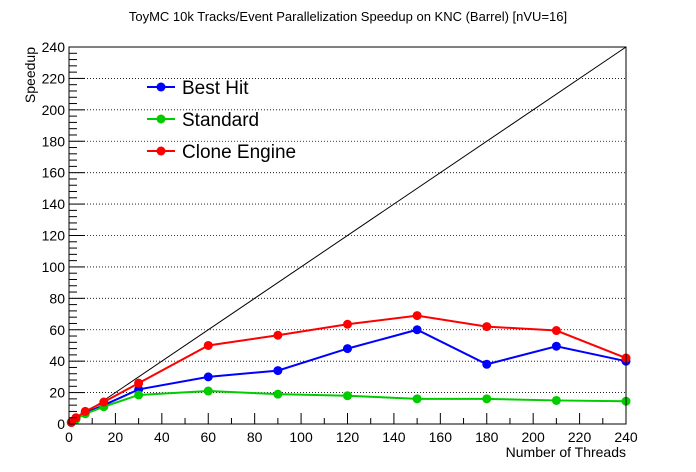  Describe the element at coordinates (301, 437) in the screenshot. I see `x-tick-label: 100` at that location.